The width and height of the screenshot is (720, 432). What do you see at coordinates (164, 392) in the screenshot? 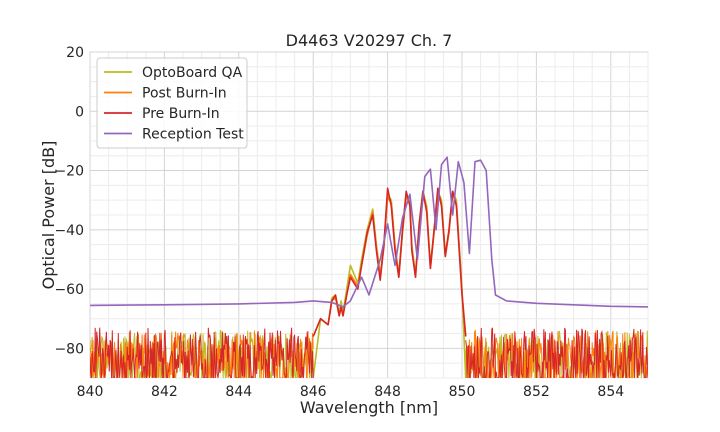
I see `x-tick-label: 842` at bounding box center [164, 392].